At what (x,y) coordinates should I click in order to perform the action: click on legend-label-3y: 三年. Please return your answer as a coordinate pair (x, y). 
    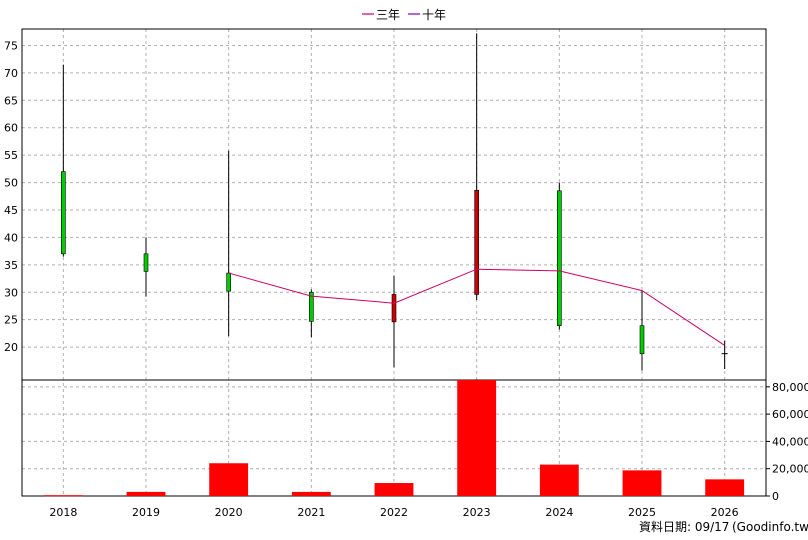
    Looking at the image, I should click on (388, 15).